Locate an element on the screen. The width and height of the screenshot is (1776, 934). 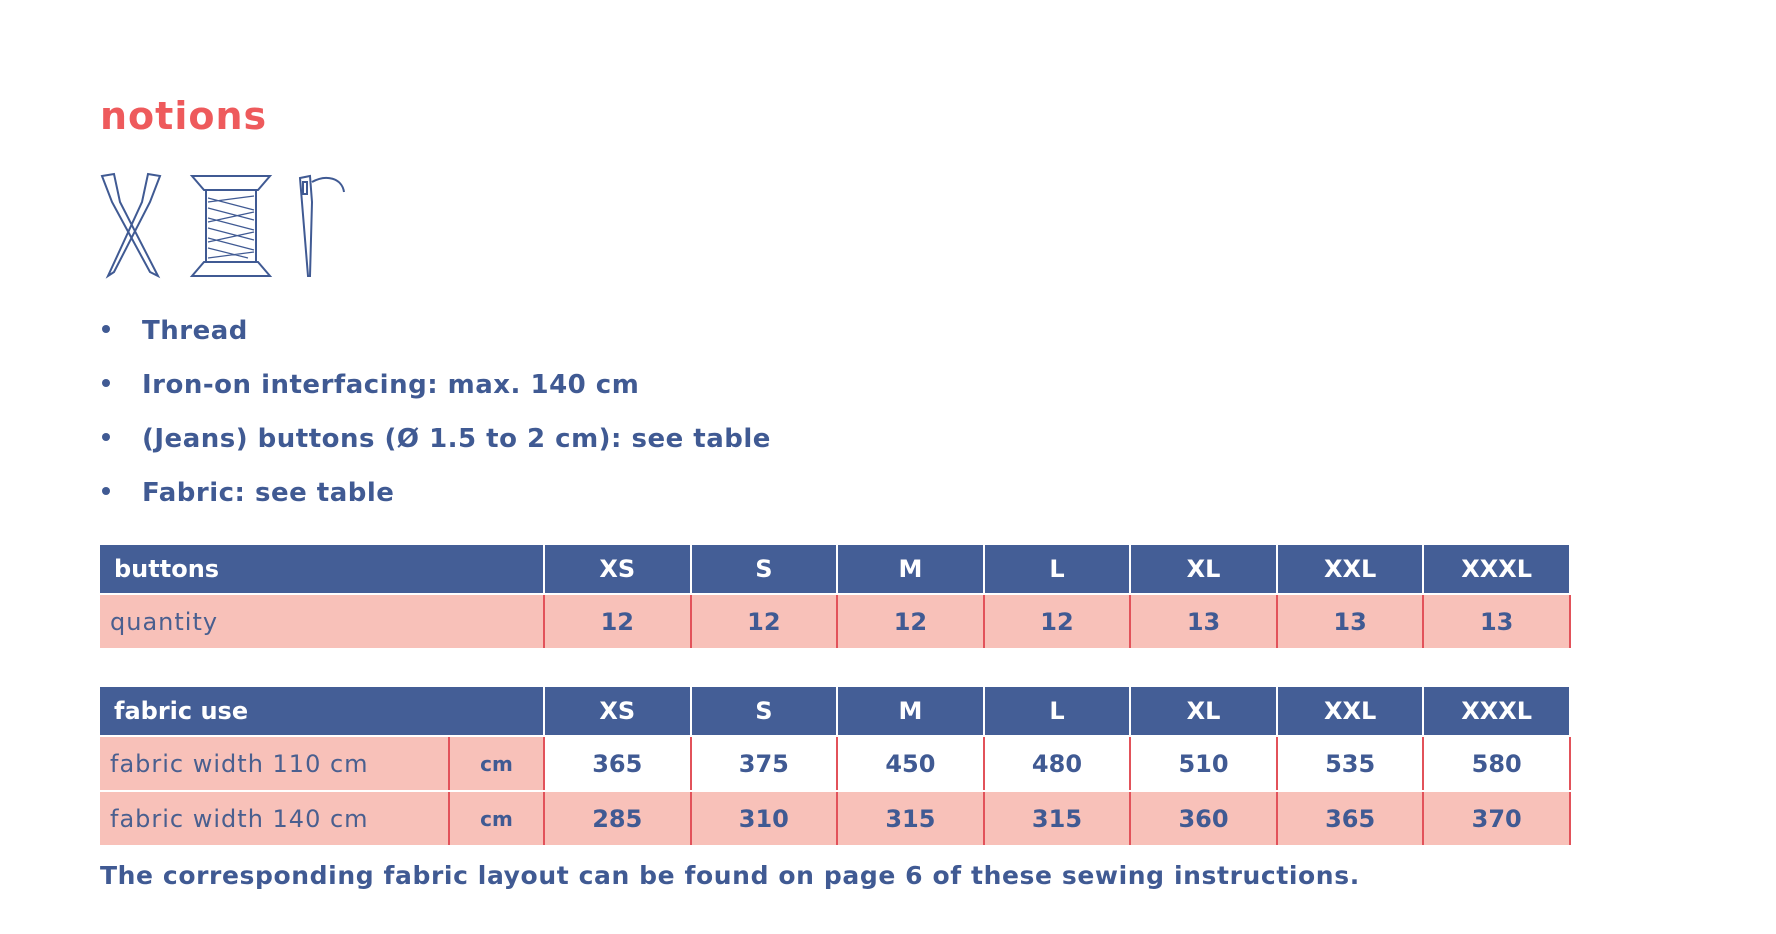
section-title: notions is located at coordinates (184, 116).